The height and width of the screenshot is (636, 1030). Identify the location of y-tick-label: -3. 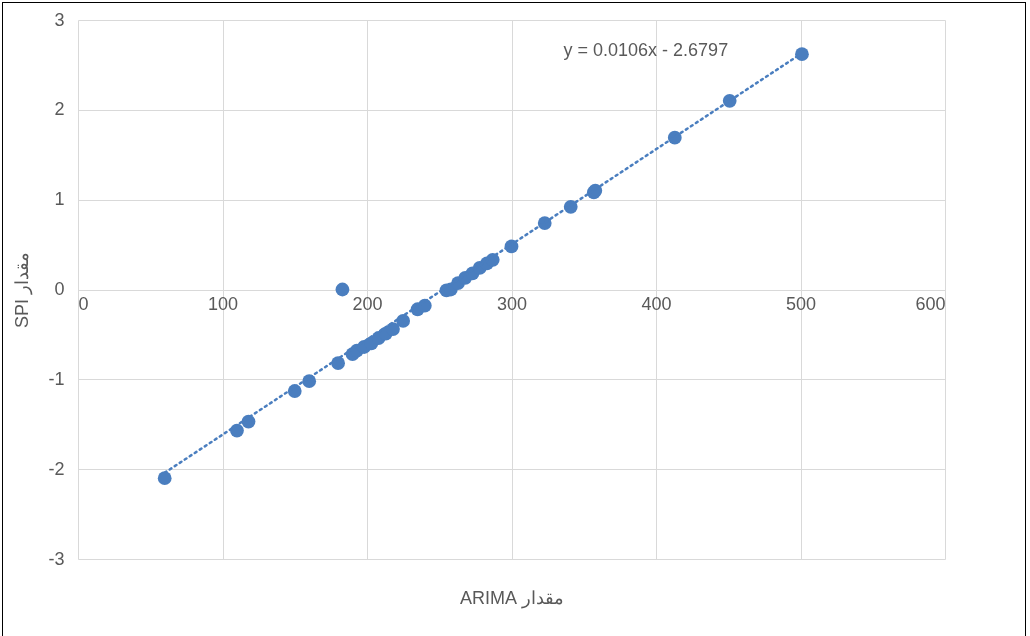
(56, 558).